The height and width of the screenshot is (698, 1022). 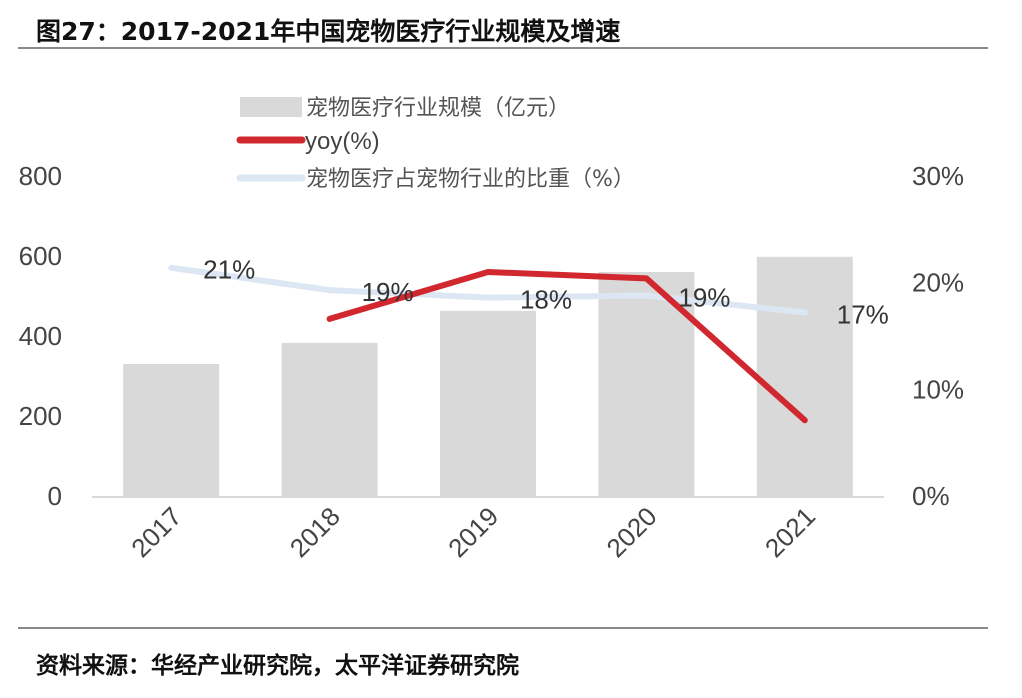 I want to click on x-axis-tick: 2020, so click(x=632, y=532).